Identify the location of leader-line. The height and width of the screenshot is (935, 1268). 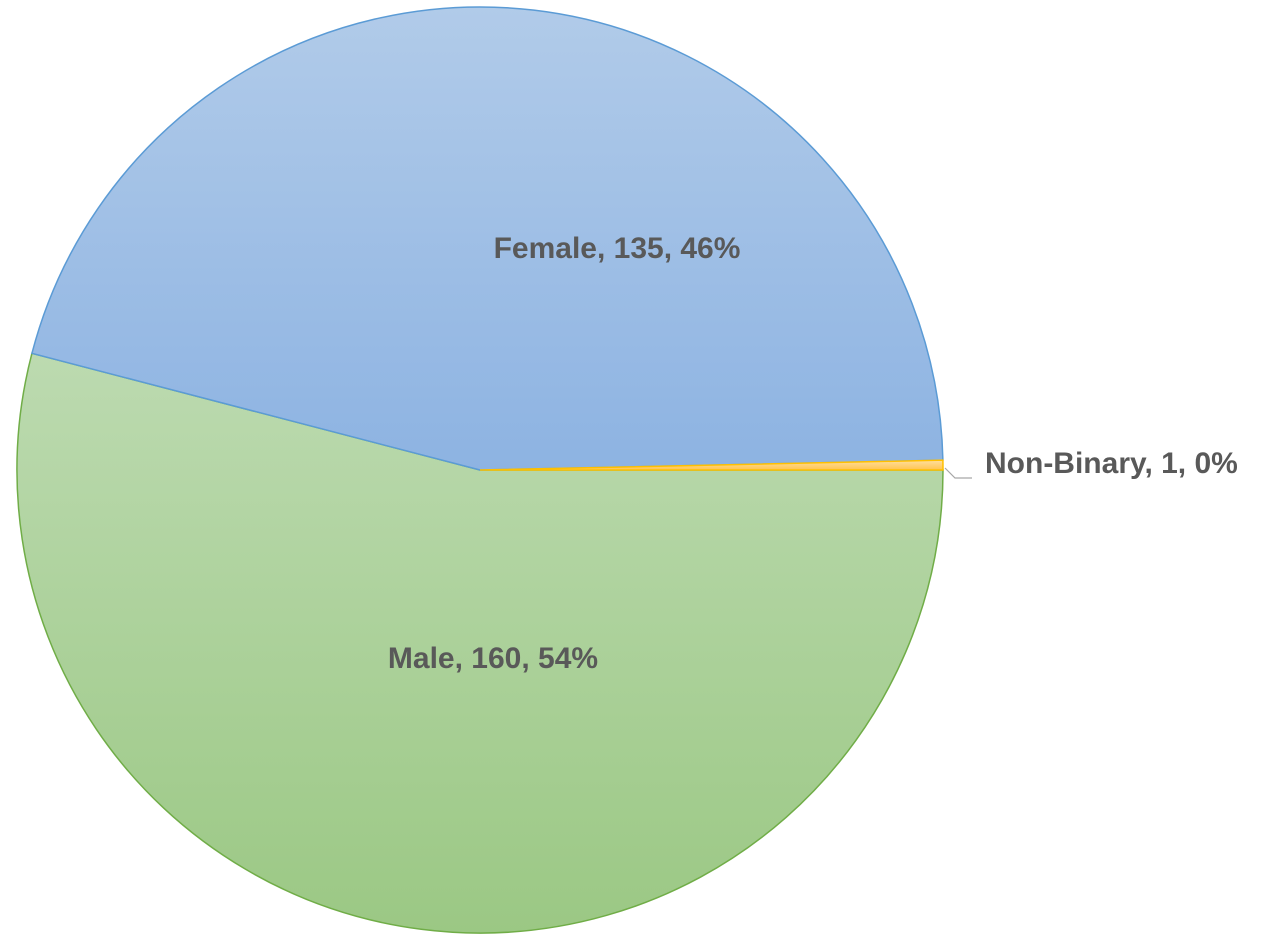
(958, 473).